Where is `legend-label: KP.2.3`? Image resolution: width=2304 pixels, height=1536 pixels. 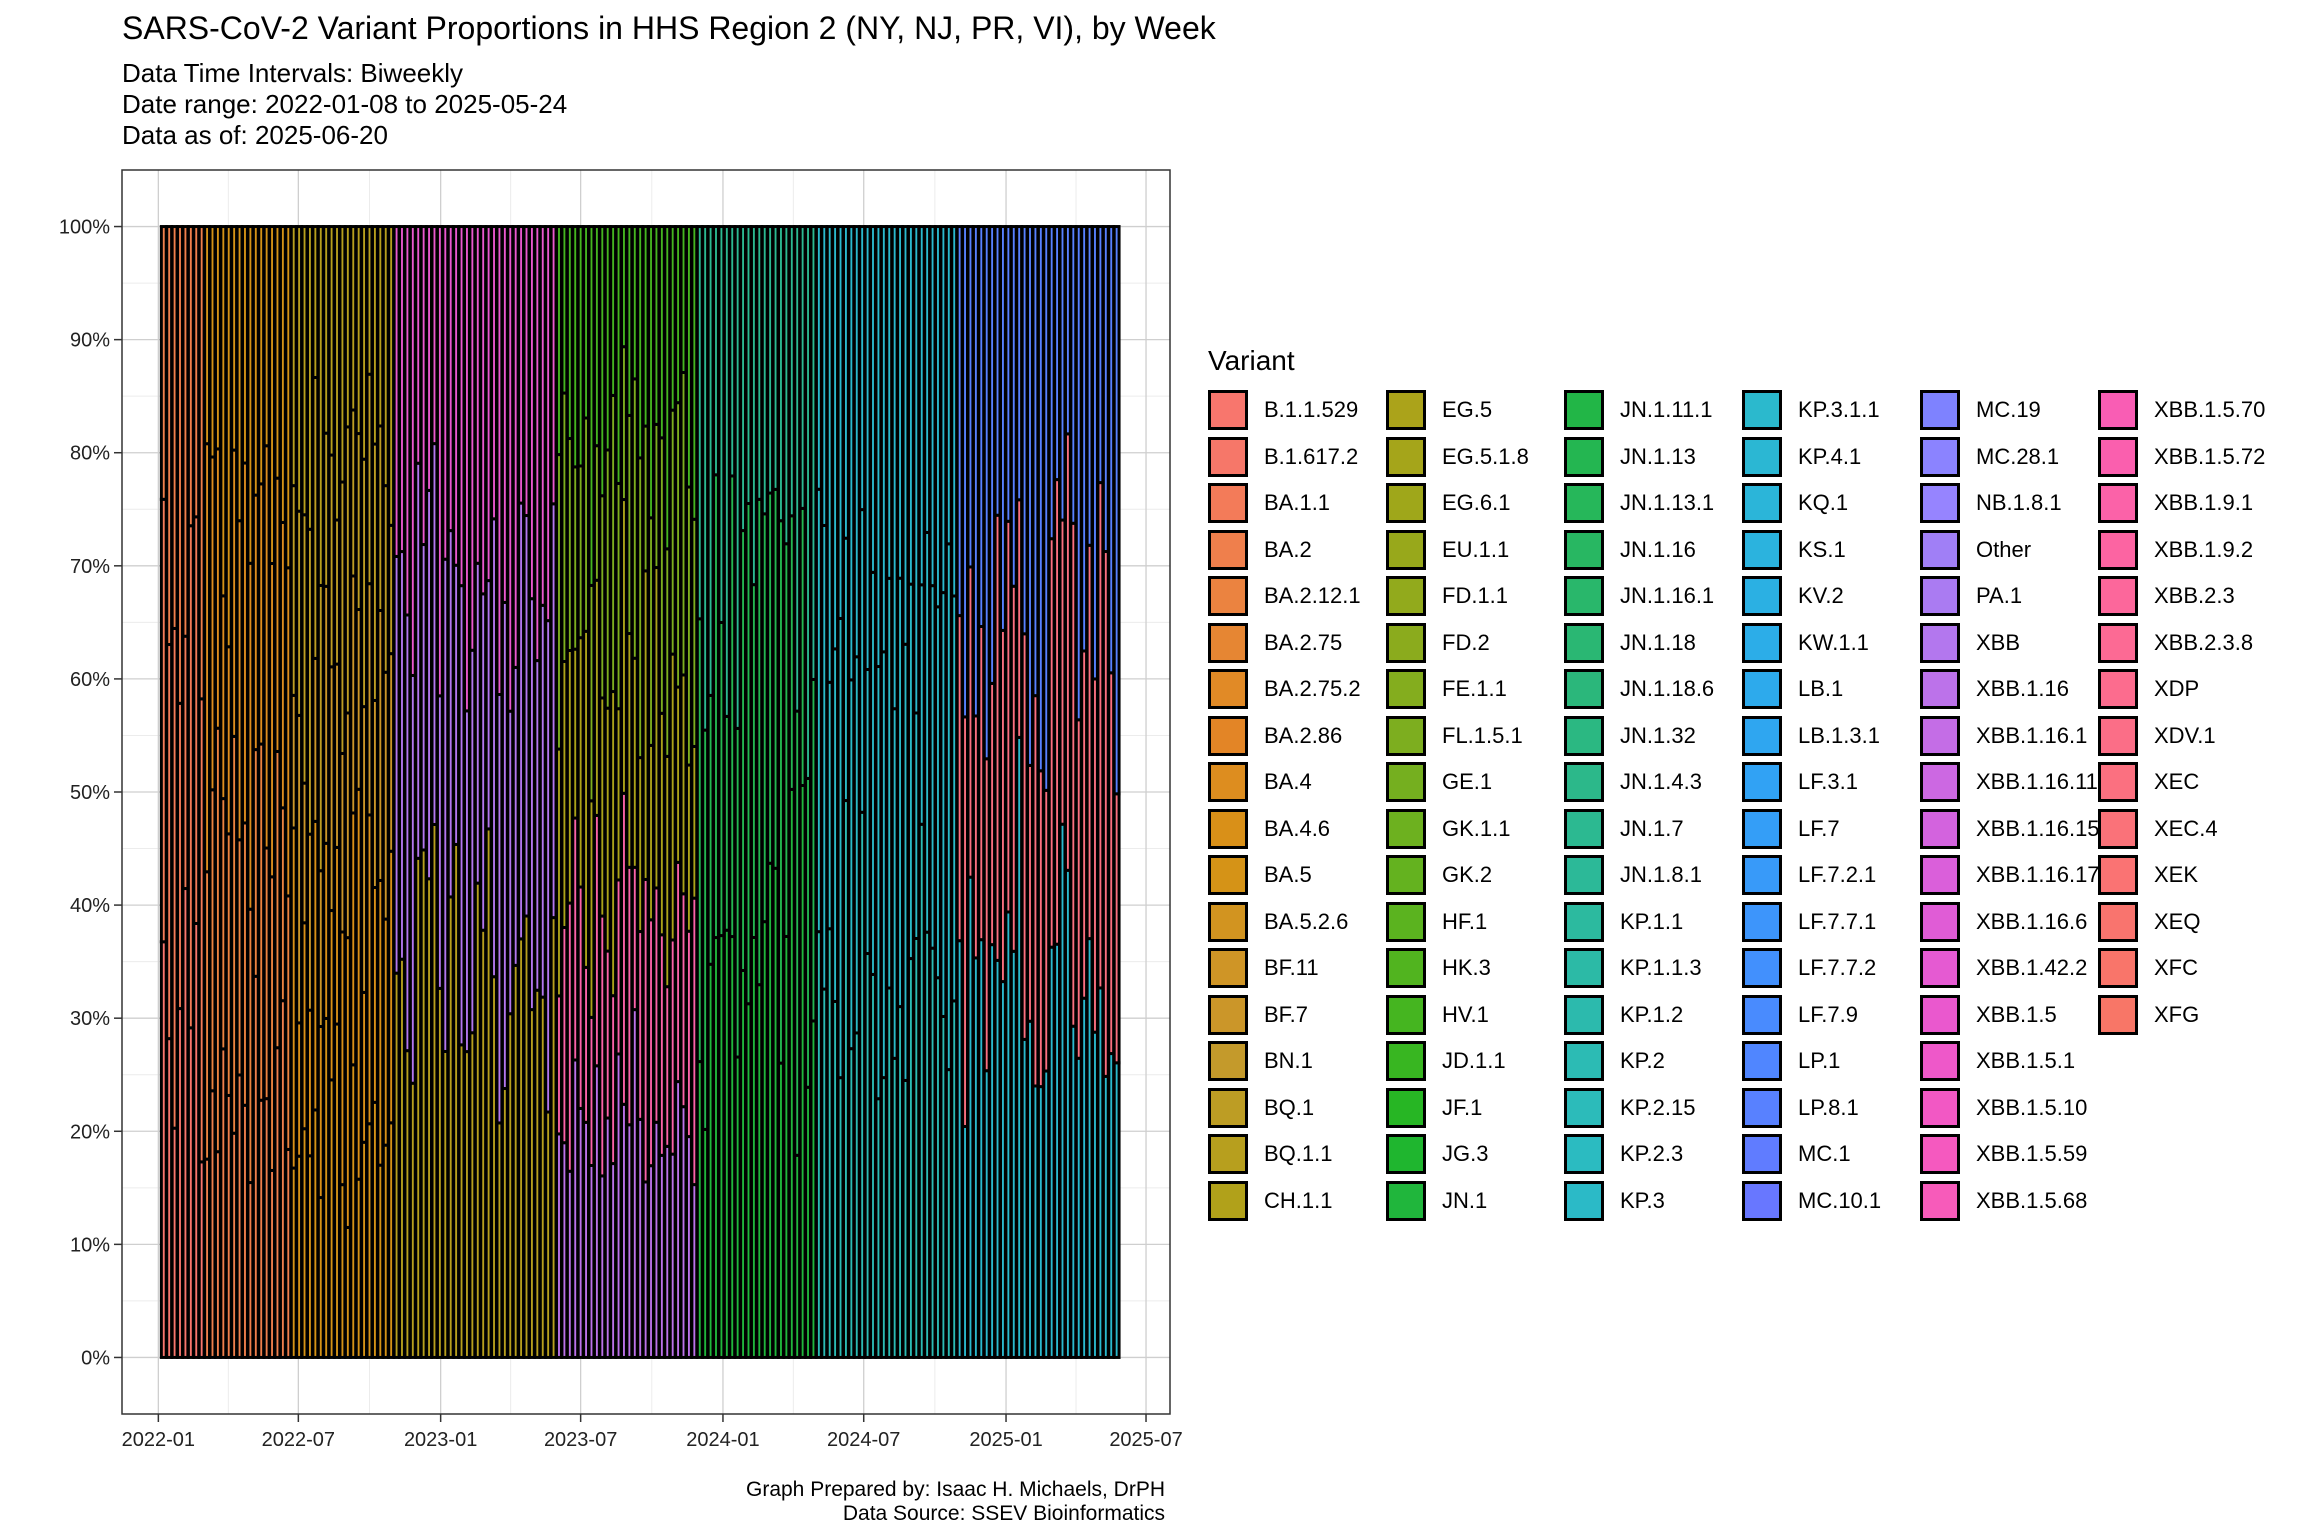 legend-label: KP.2.3 is located at coordinates (1652, 1153).